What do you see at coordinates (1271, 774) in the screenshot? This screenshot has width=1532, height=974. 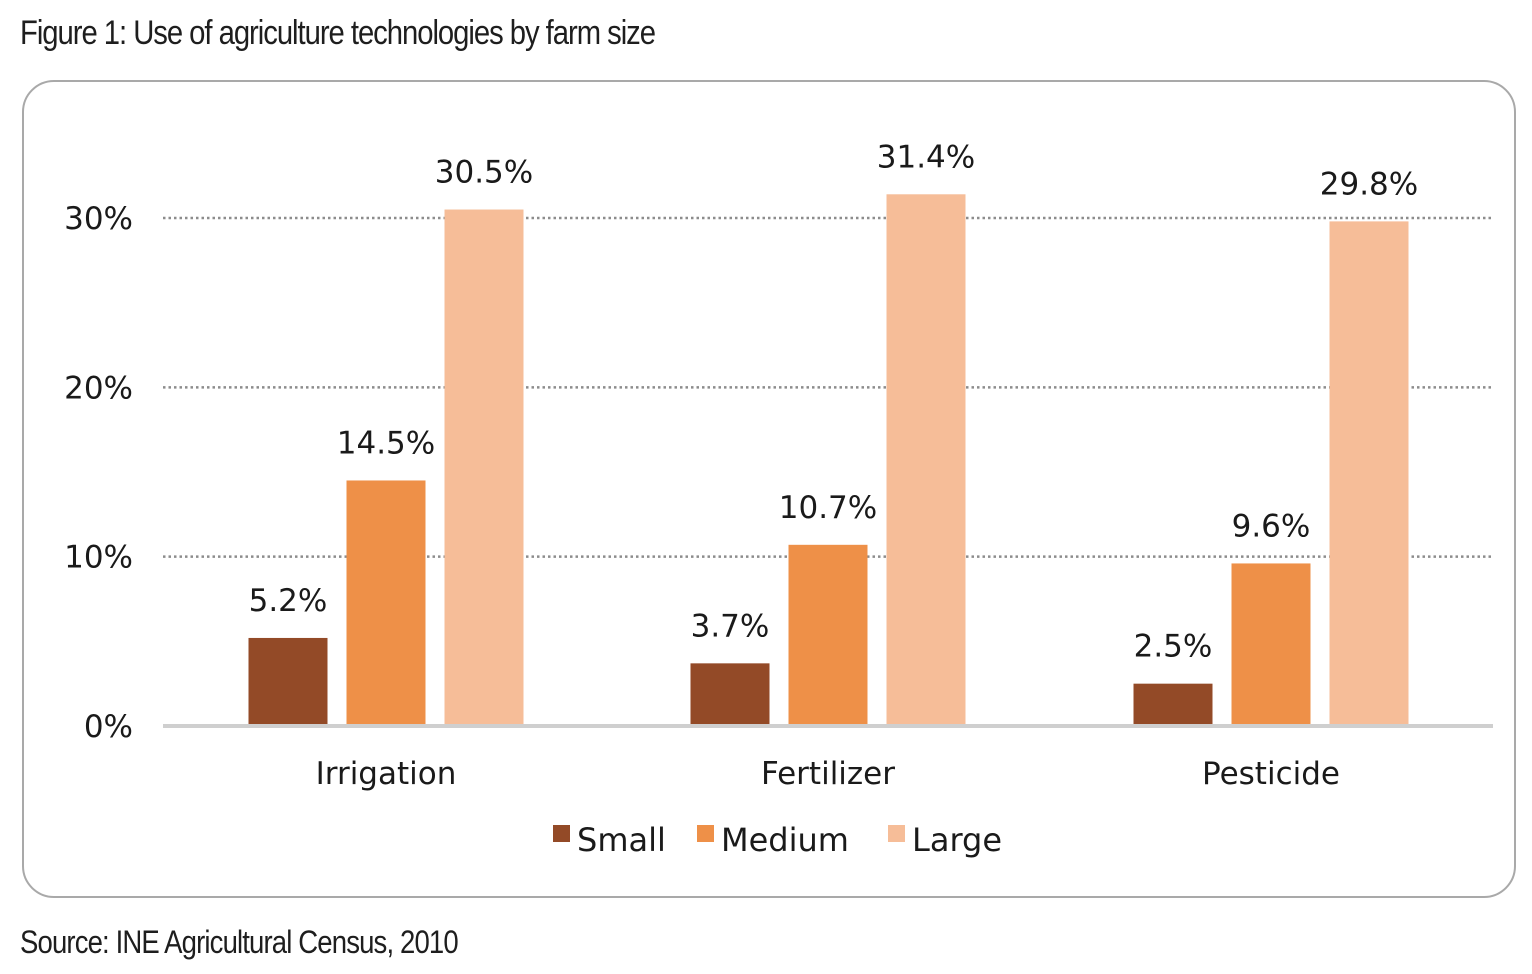 I see `category-label: Pesticide` at bounding box center [1271, 774].